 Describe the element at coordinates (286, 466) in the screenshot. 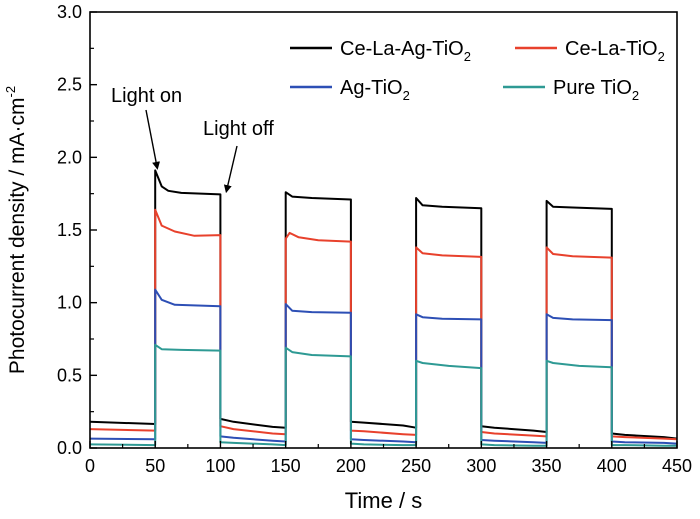

I see `x-tick-label: 150` at that location.